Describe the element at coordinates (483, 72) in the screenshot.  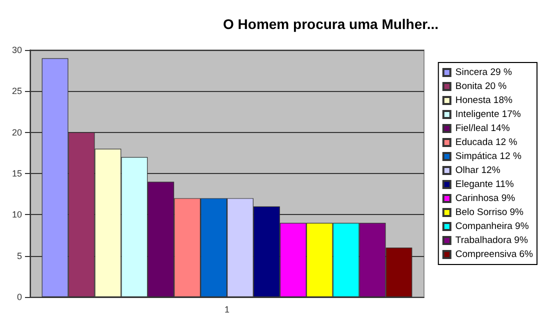
I see `legend-label: Sincera 29 %` at that location.